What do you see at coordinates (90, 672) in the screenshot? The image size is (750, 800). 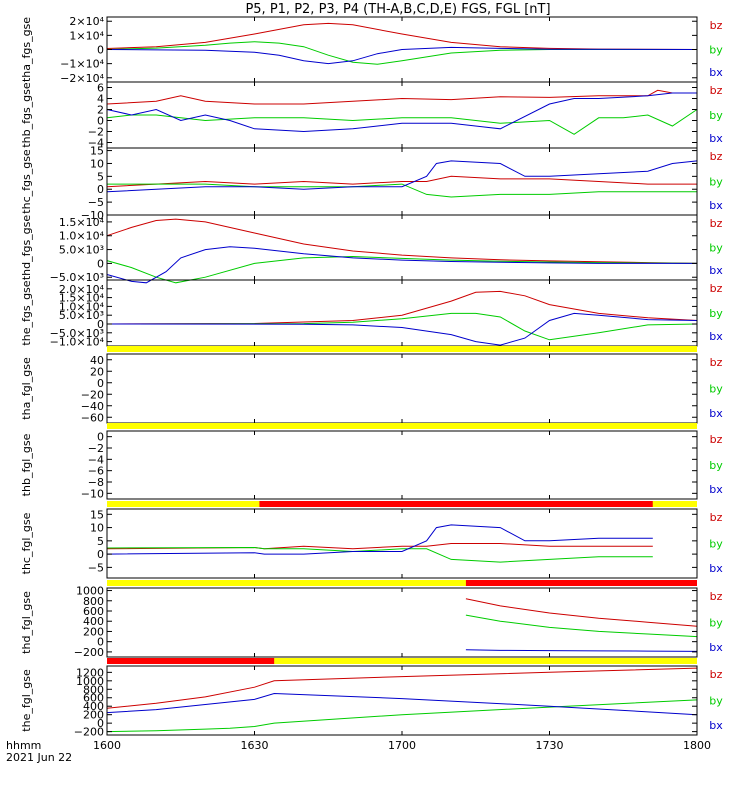 I see `y-tick-label: 1200` at bounding box center [90, 672].